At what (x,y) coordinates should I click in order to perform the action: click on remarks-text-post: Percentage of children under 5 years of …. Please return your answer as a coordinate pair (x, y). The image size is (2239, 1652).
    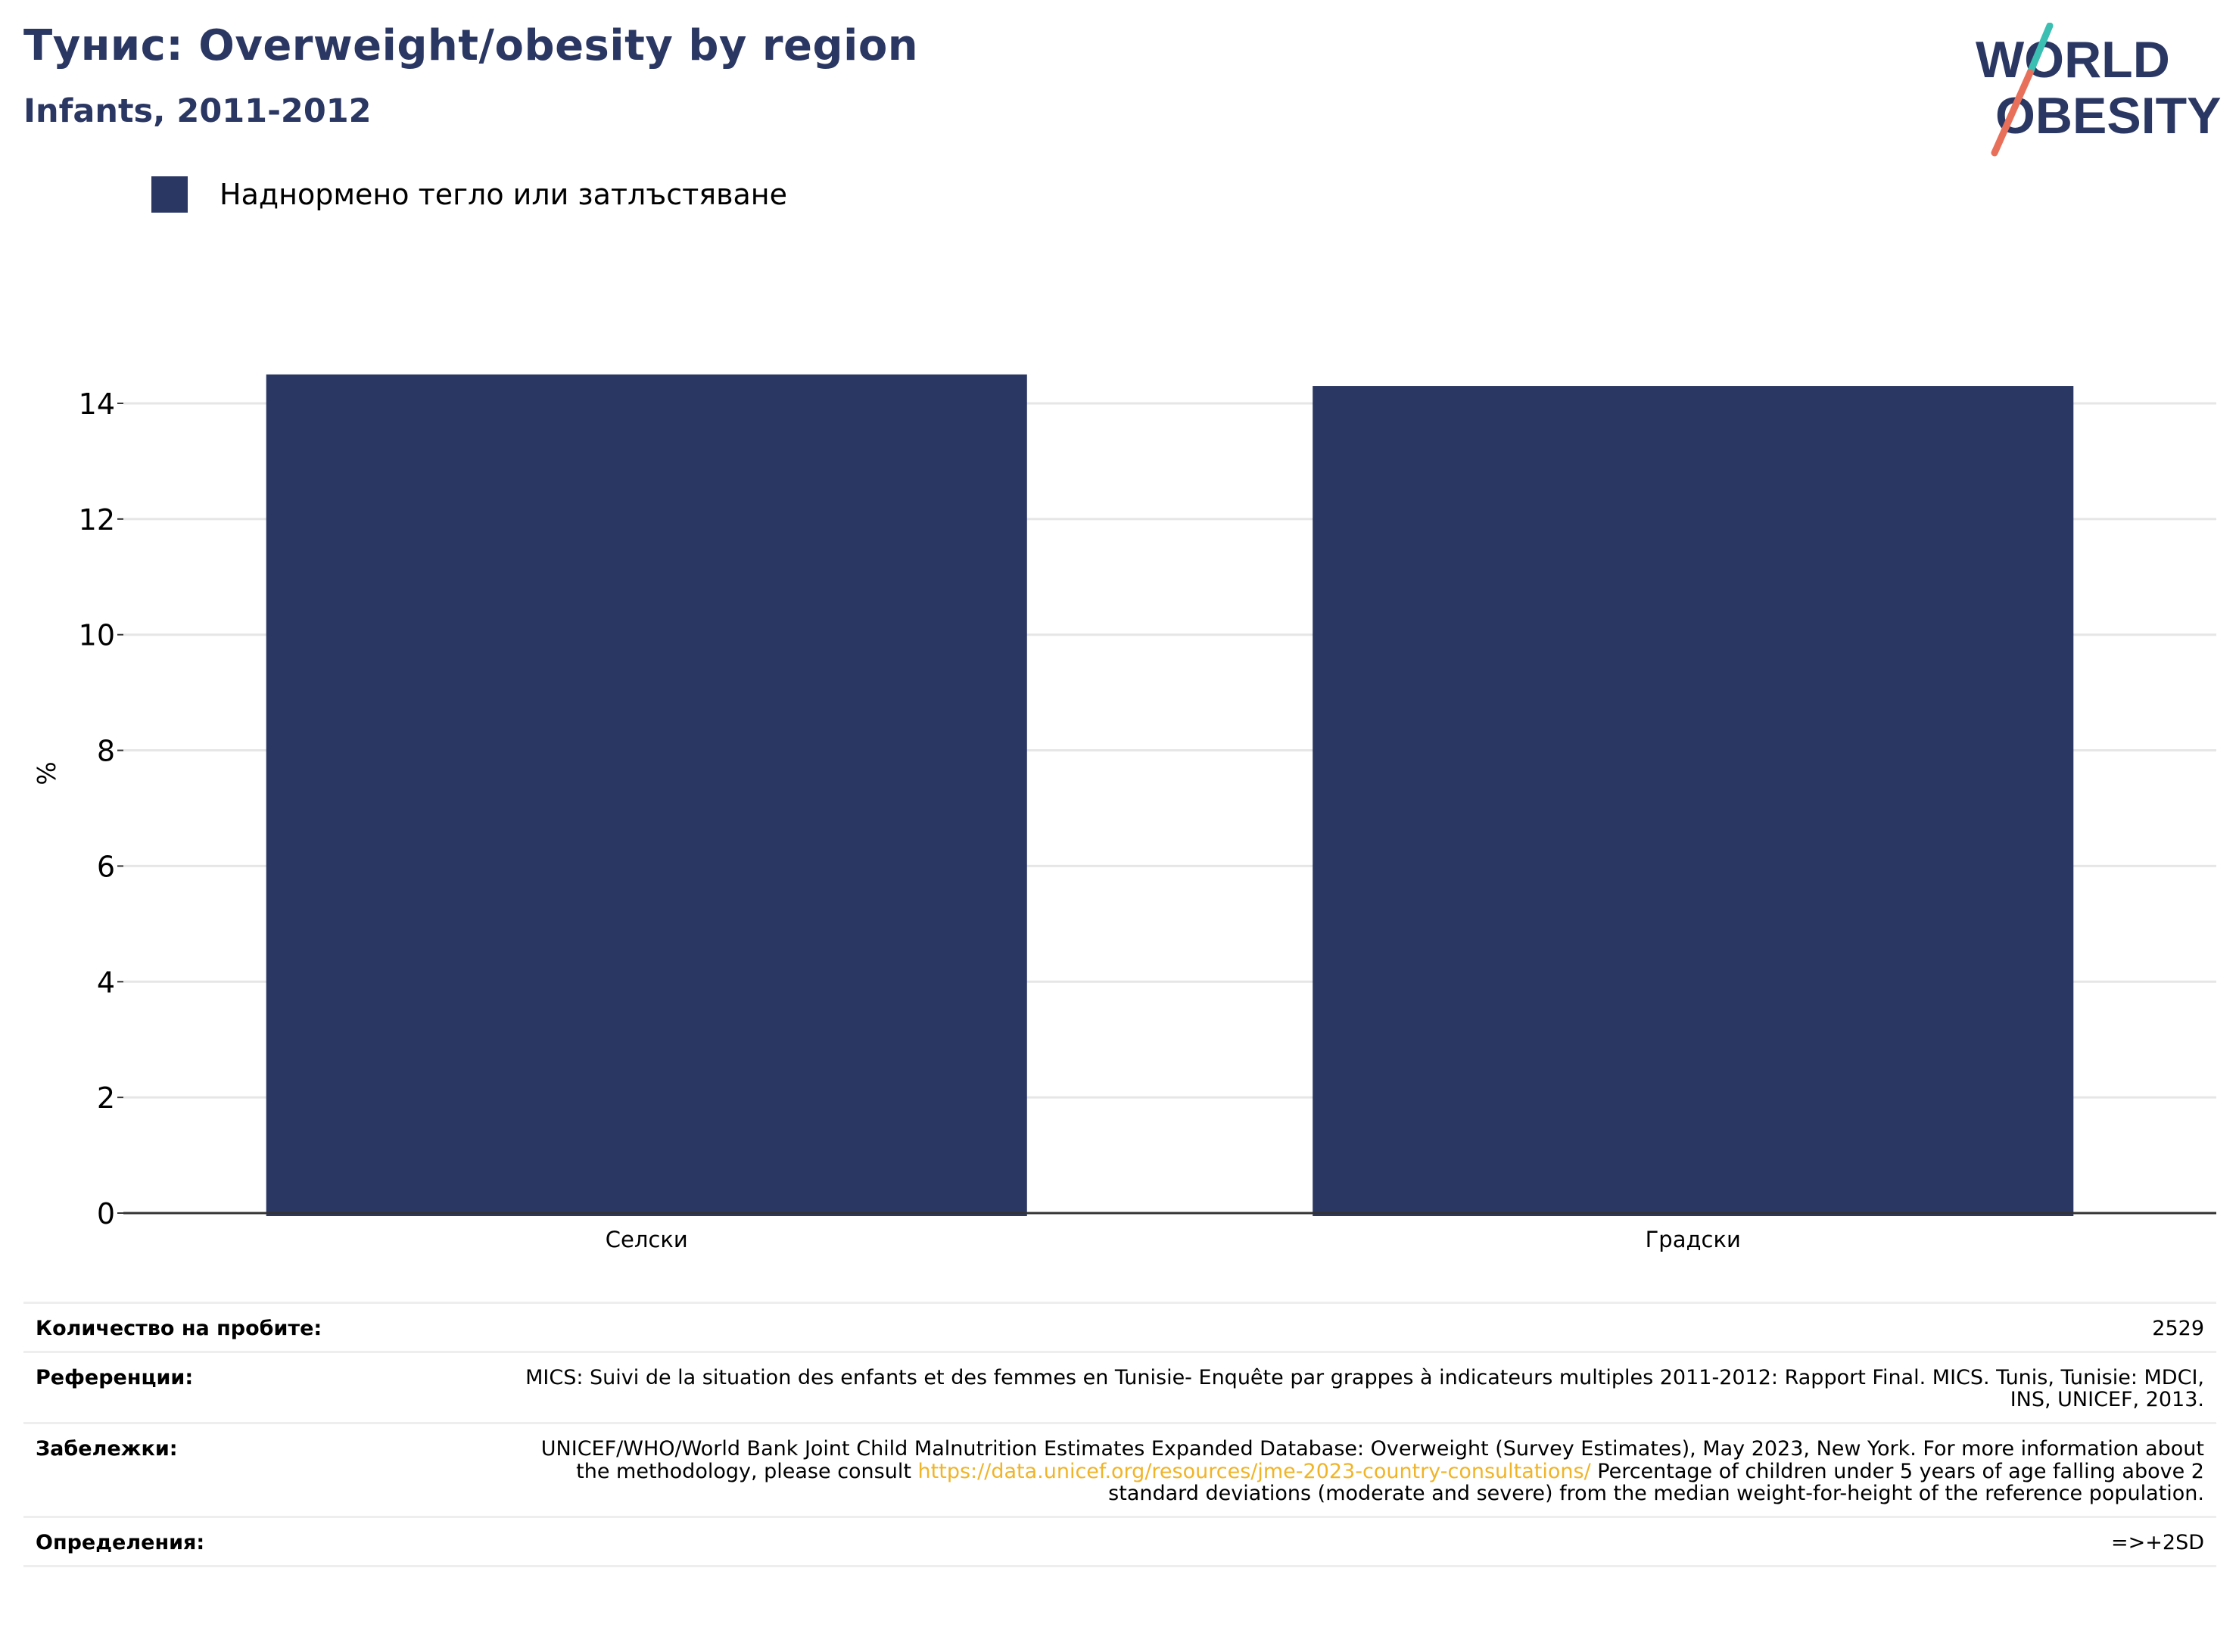
    Looking at the image, I should click on (1656, 1482).